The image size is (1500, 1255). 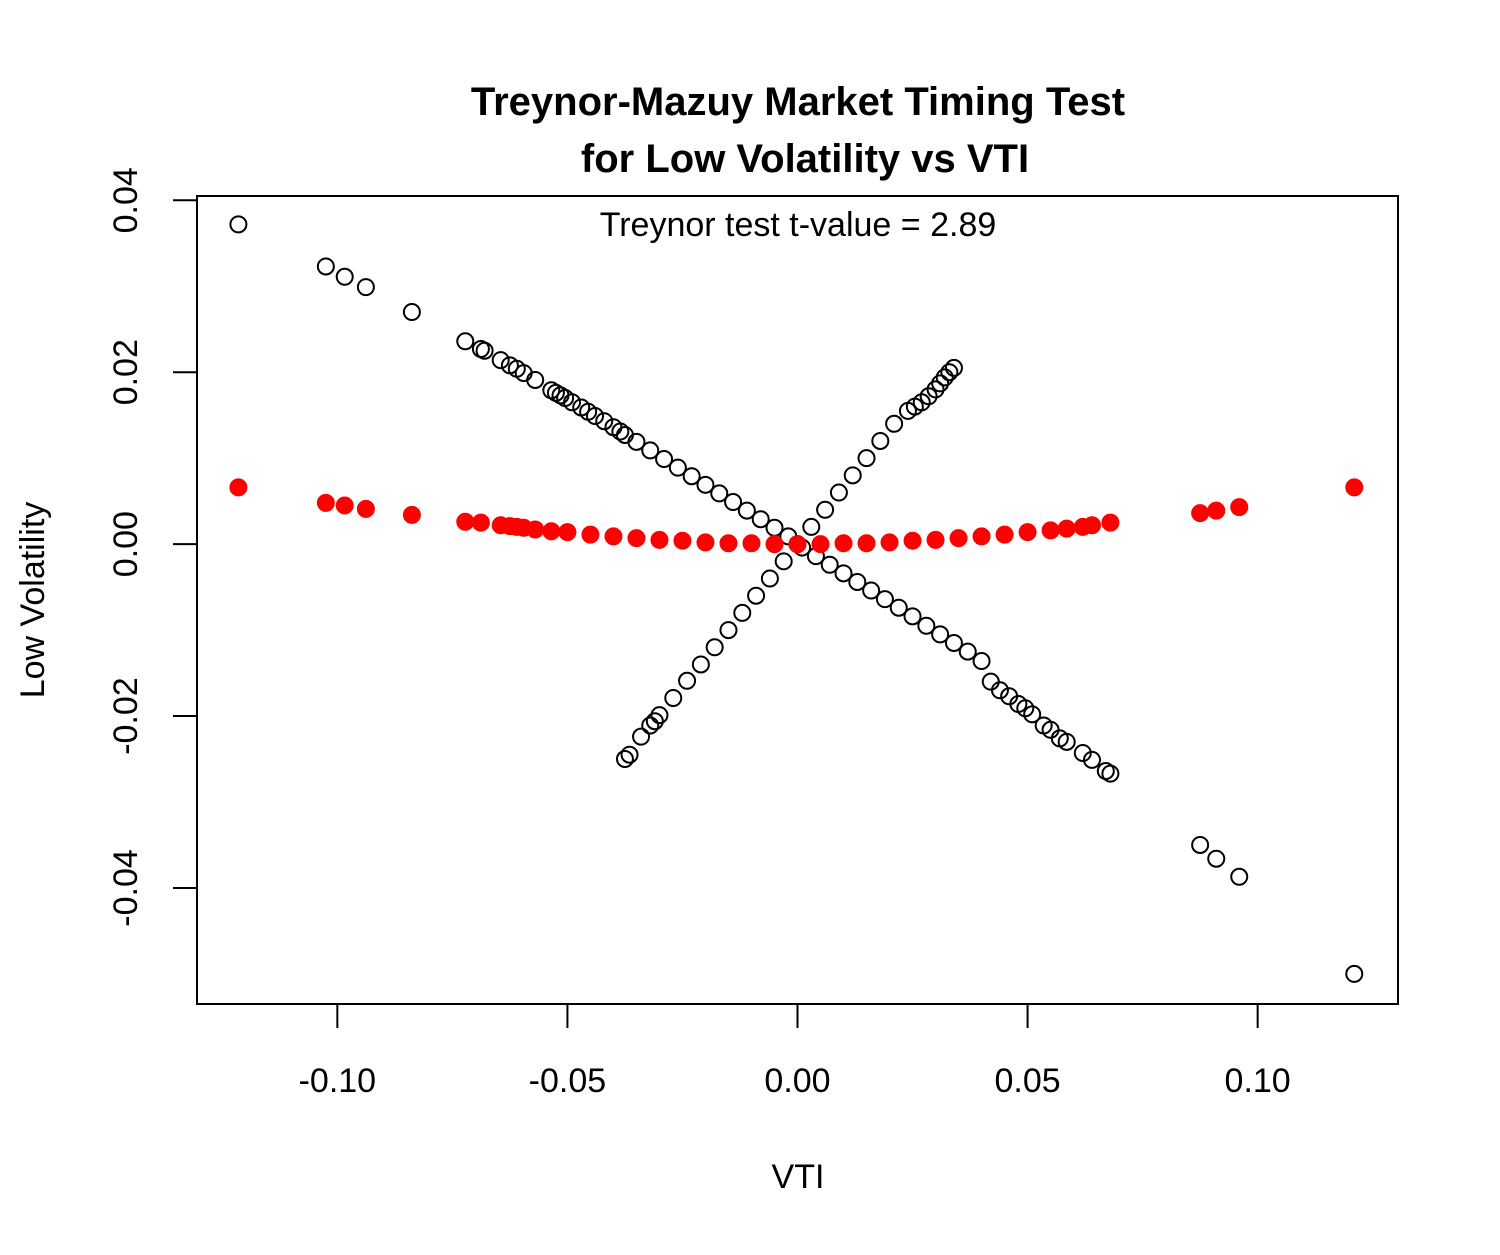 What do you see at coordinates (152, 547) in the screenshot?
I see `y-axis: -0.04 -0.02 0.00 0.02 0.04` at bounding box center [152, 547].